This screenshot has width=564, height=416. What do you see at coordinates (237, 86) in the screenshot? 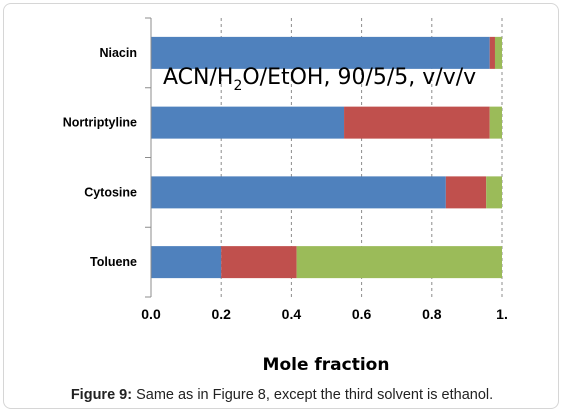
I see `annotation-subscript: 2` at bounding box center [237, 86].